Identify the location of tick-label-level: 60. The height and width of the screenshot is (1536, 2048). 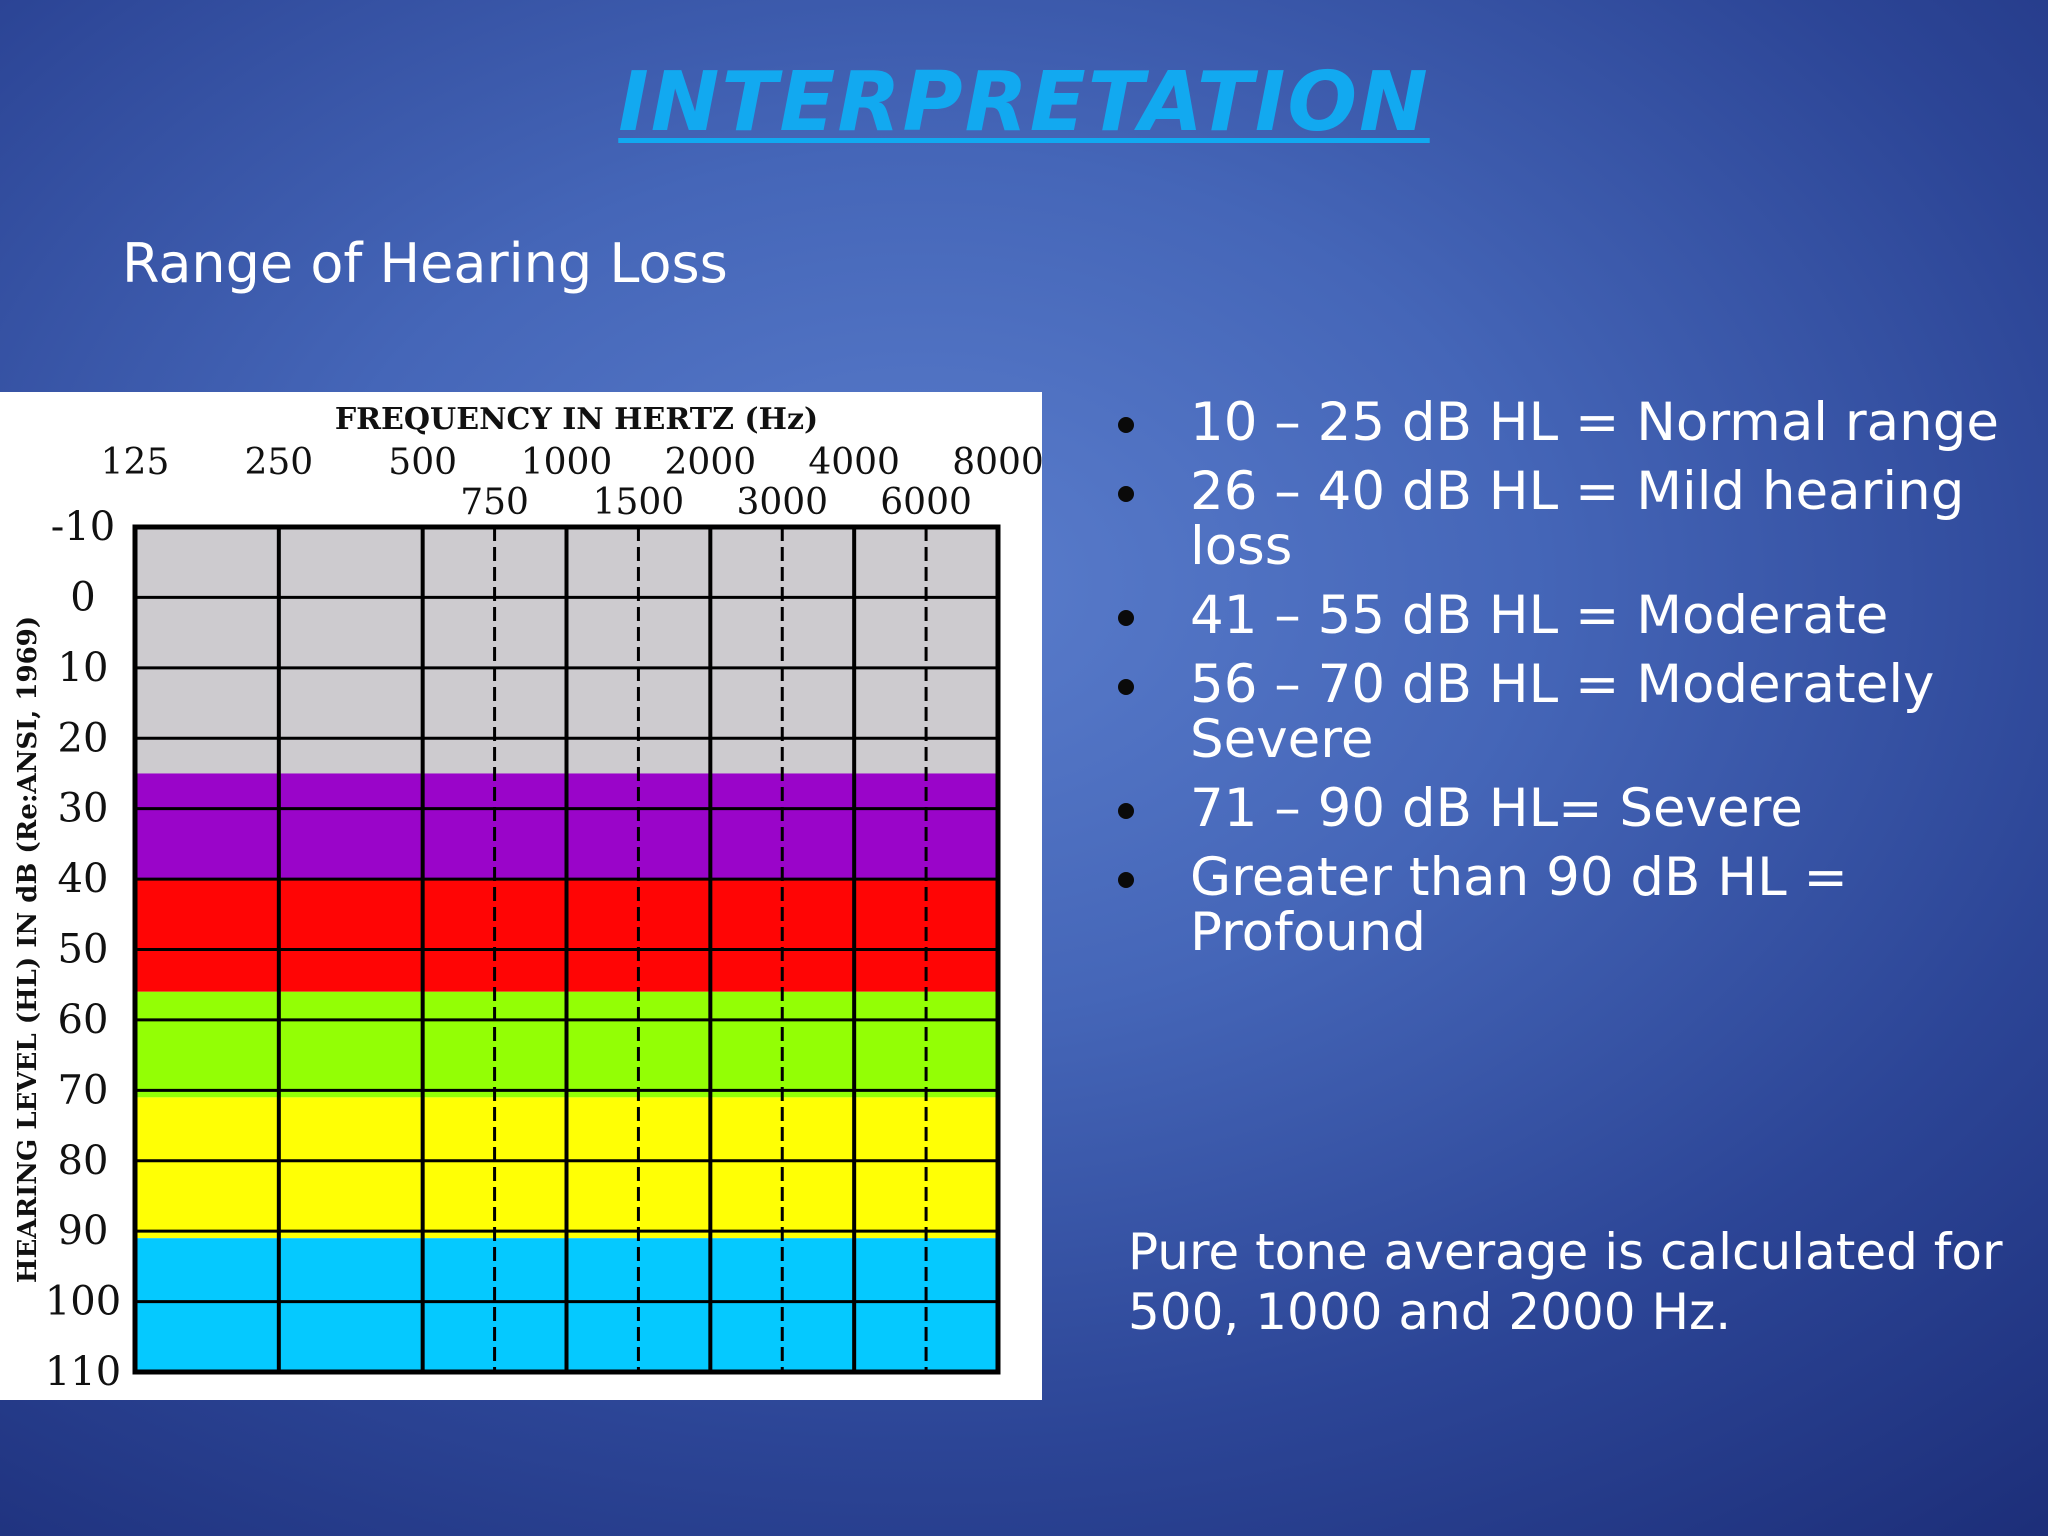
(83, 1020).